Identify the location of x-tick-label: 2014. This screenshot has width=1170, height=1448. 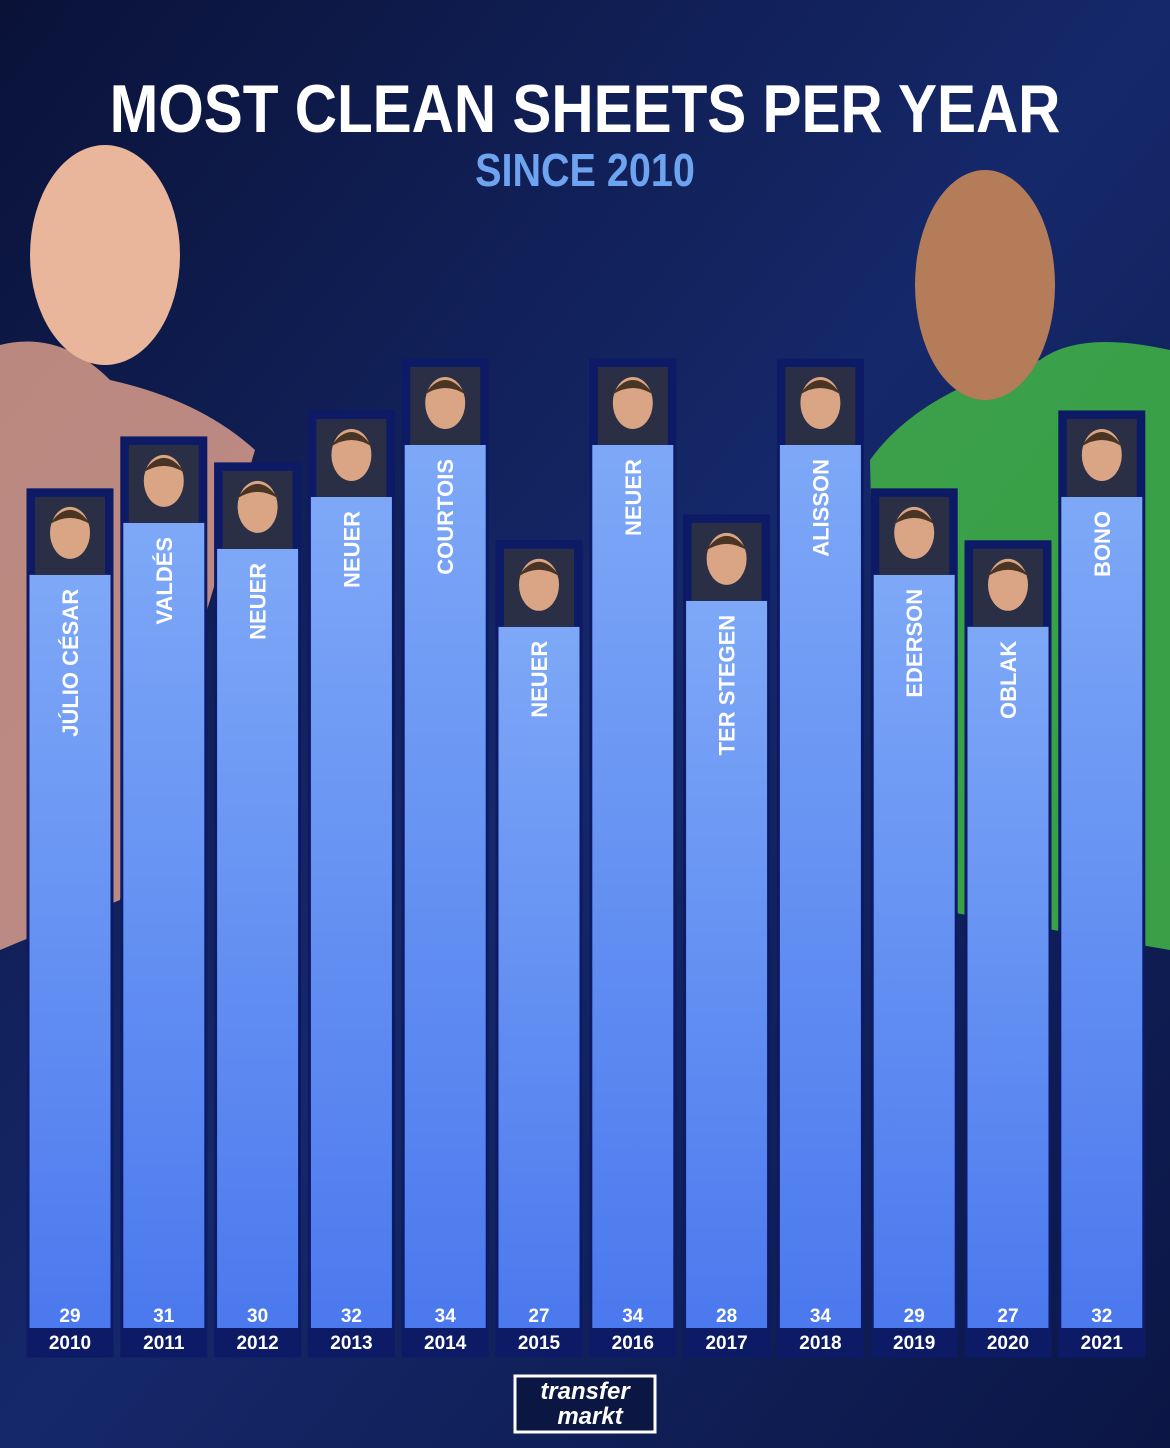
(445, 1343).